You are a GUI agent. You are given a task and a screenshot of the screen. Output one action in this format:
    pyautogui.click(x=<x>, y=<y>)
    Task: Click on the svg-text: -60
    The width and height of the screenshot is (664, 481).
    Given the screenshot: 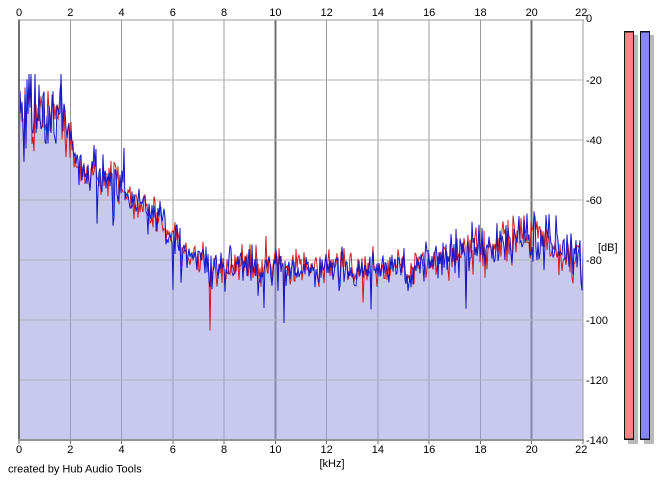 What is the action you would take?
    pyautogui.click(x=594, y=201)
    